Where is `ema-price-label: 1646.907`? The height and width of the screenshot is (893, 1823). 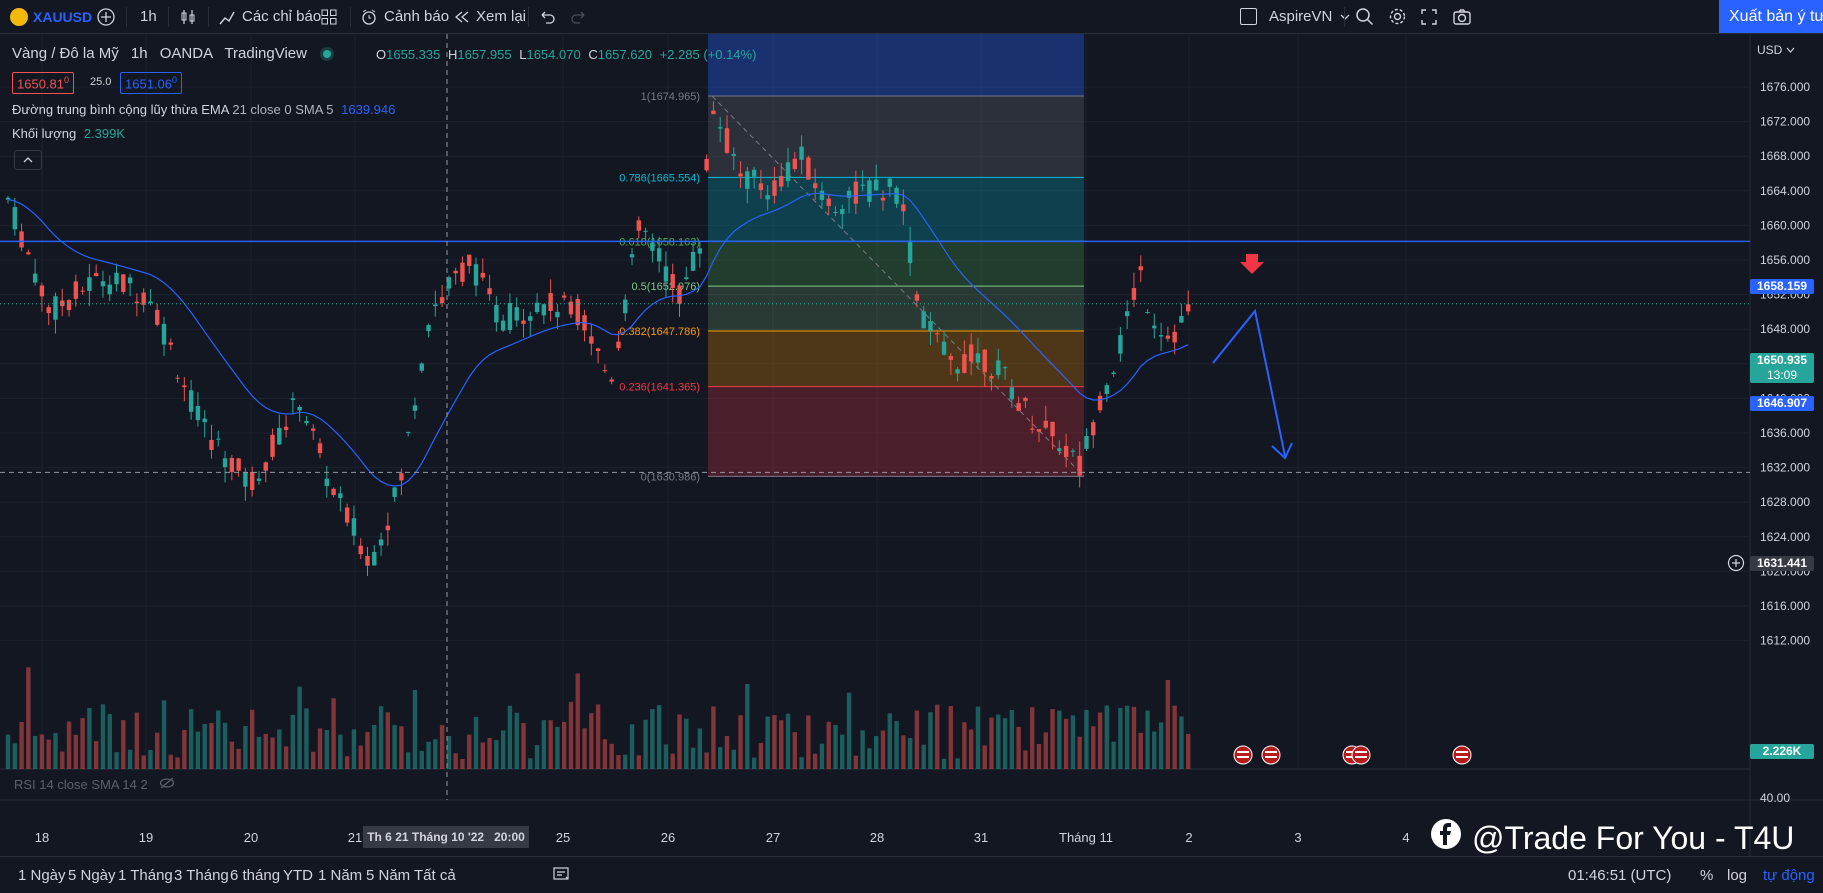
ema-price-label: 1646.907 is located at coordinates (1782, 403).